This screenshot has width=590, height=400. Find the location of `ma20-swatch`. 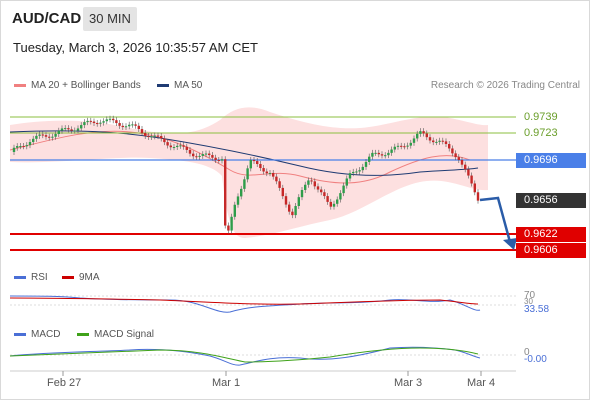

ma20-swatch is located at coordinates (20, 85).